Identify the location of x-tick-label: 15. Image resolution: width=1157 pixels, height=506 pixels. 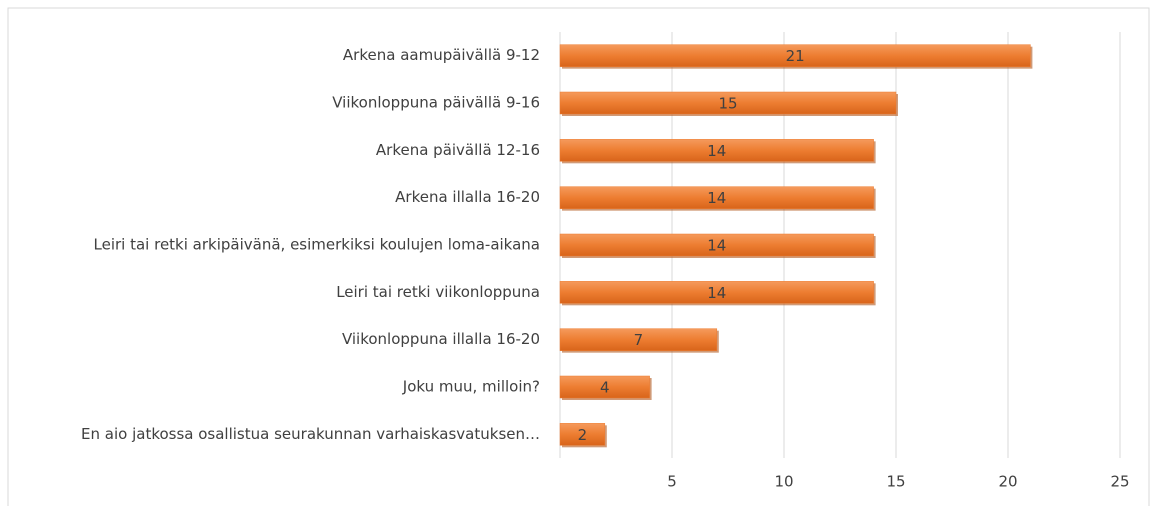
(895, 482).